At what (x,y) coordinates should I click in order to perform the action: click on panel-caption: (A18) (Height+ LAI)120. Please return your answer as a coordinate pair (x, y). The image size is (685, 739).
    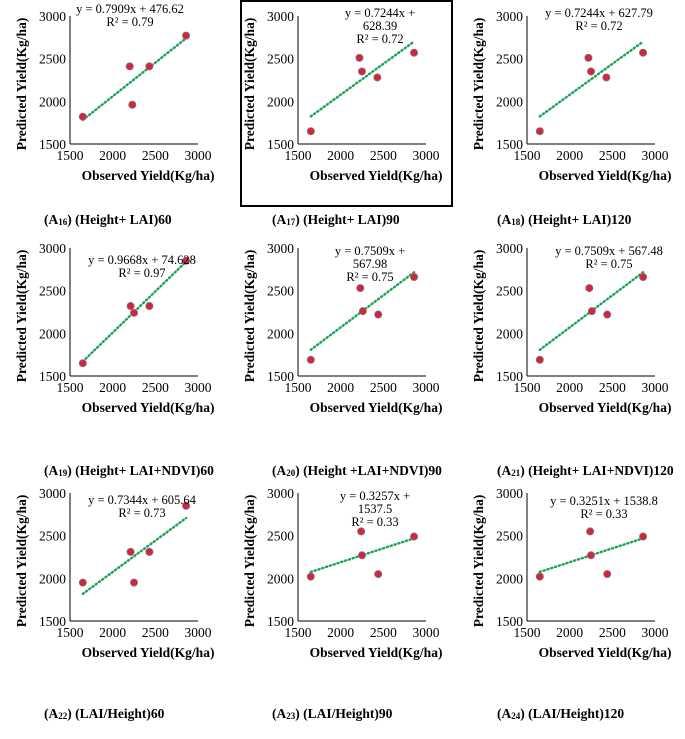
    Looking at the image, I should click on (564, 220).